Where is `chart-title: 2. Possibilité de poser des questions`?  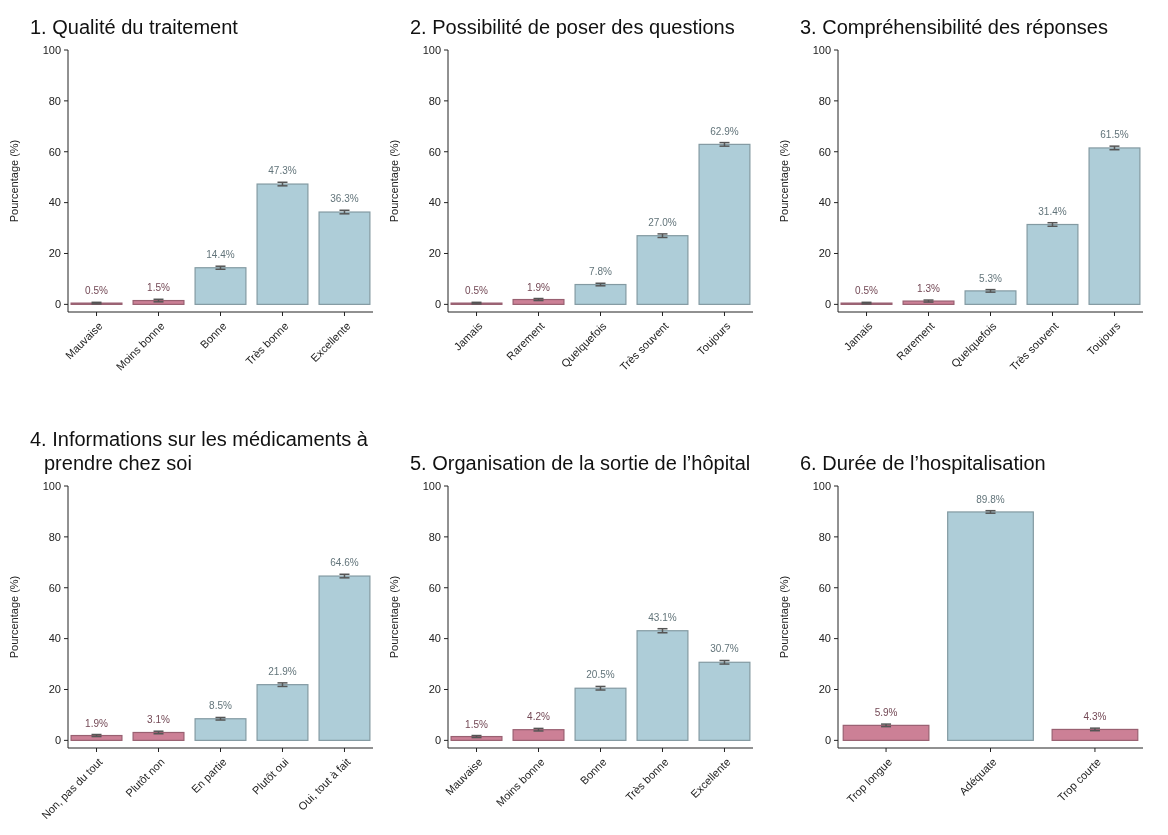 chart-title: 2. Possibilité de poser des questions is located at coordinates (572, 27).